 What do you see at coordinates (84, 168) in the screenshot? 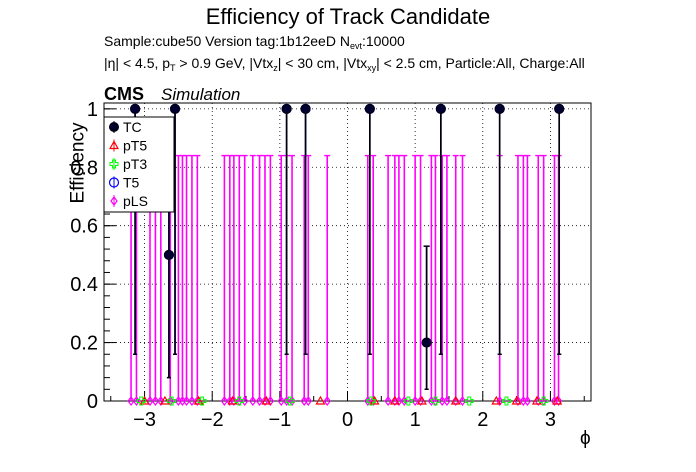
I see `y-tick-label: 0.8` at bounding box center [84, 168].